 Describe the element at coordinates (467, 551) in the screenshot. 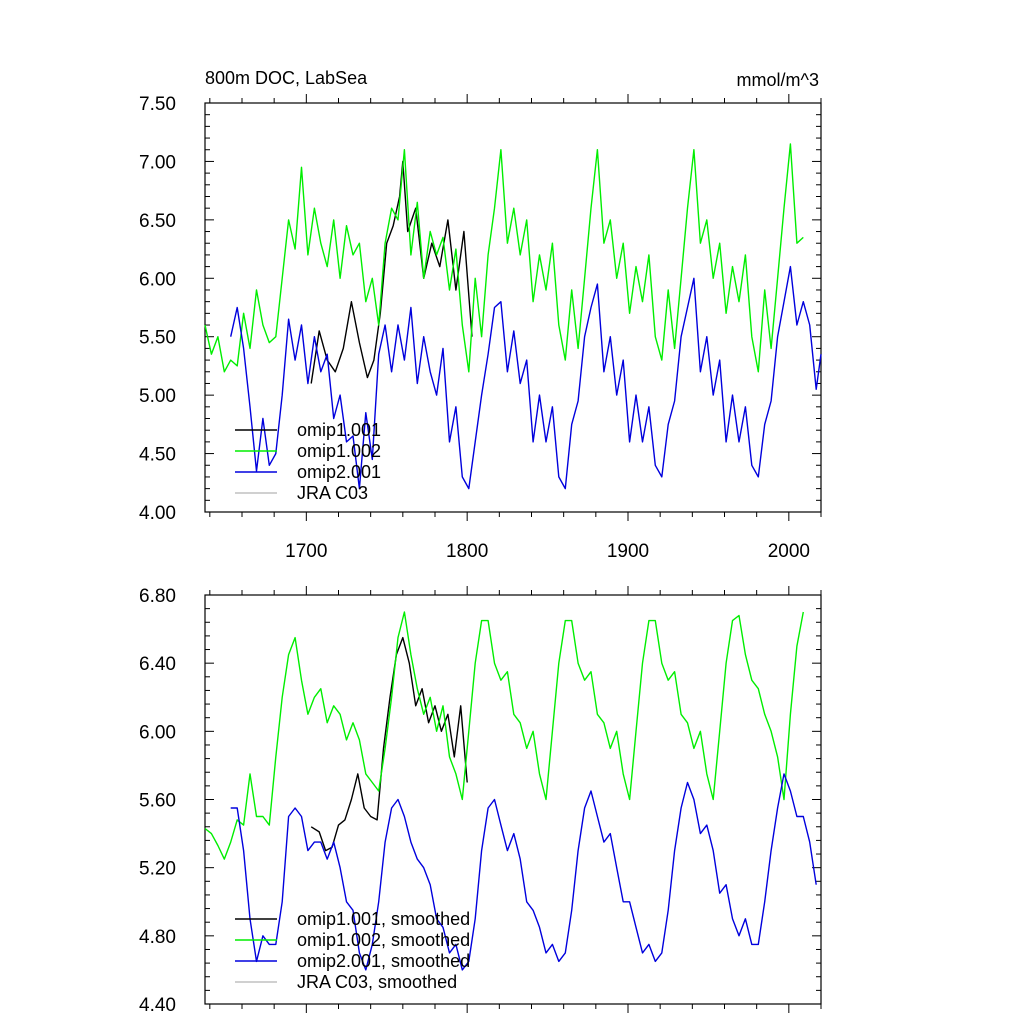

I see `x-tick-label: 1800` at that location.